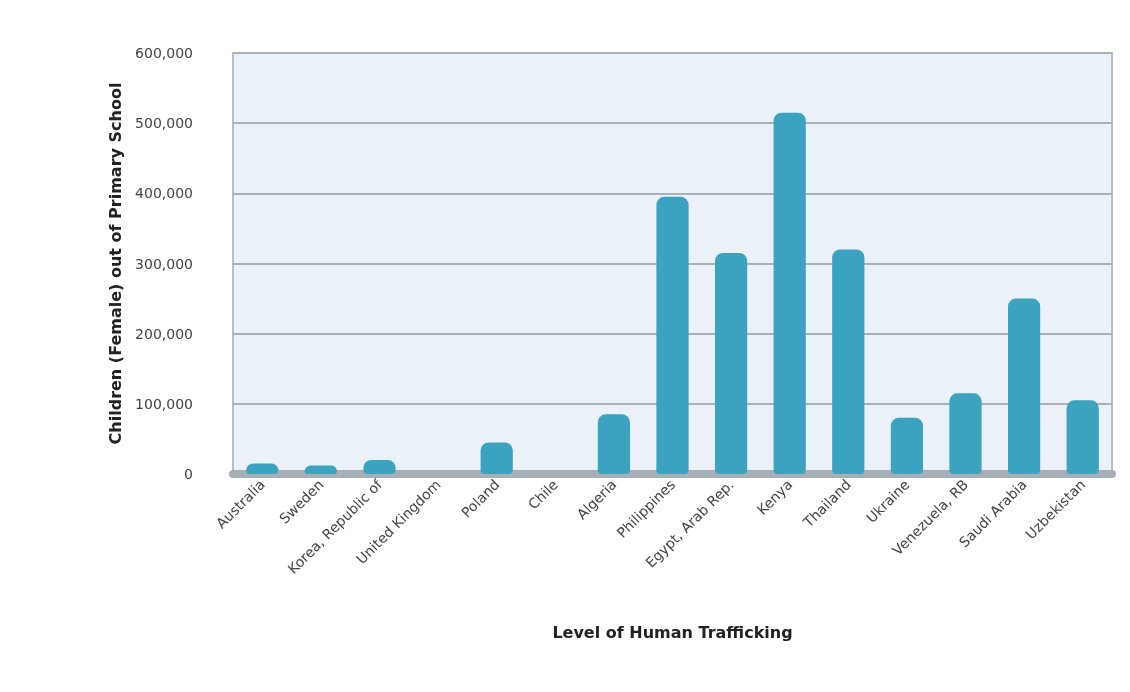 This screenshot has height=692, width=1130. Describe the element at coordinates (164, 123) in the screenshot. I see `y-tick-label: 500,000` at that location.